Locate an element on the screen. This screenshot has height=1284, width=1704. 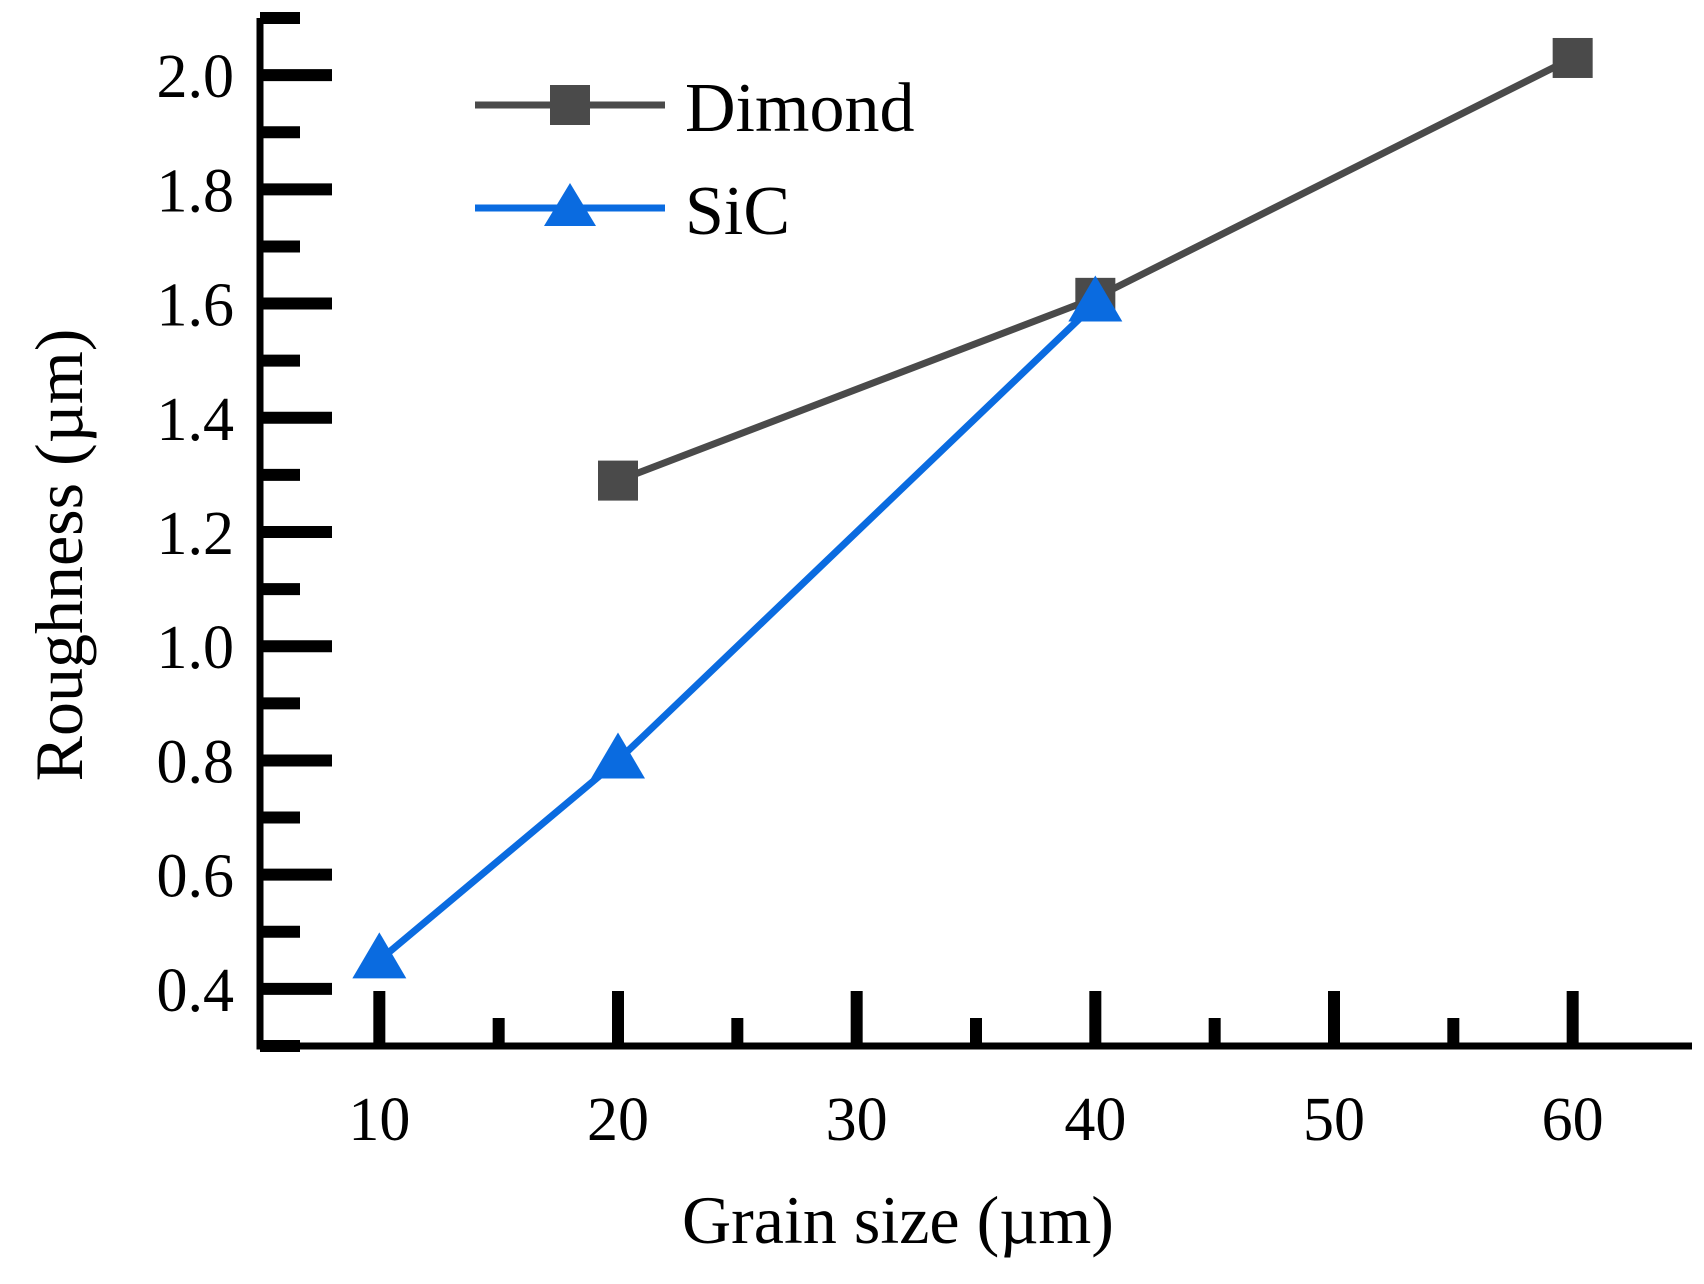
x-tick-label: 20 is located at coordinates (618, 1120).